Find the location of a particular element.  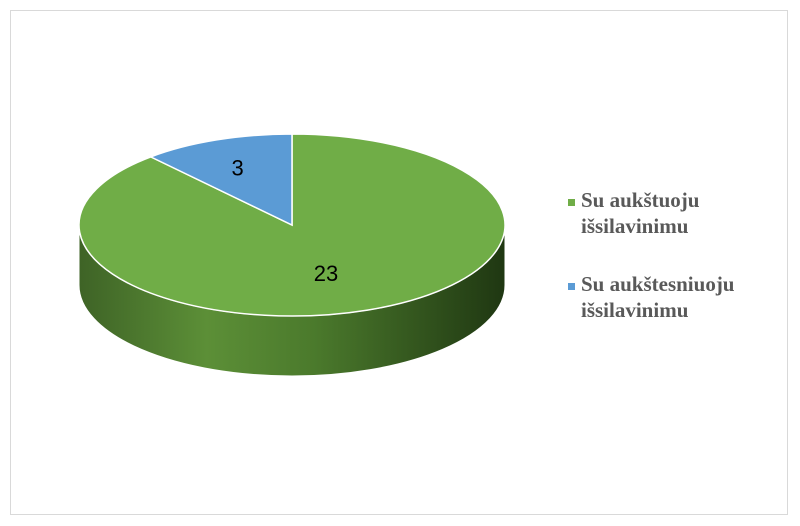

pie-slice is located at coordinates (220, 180).